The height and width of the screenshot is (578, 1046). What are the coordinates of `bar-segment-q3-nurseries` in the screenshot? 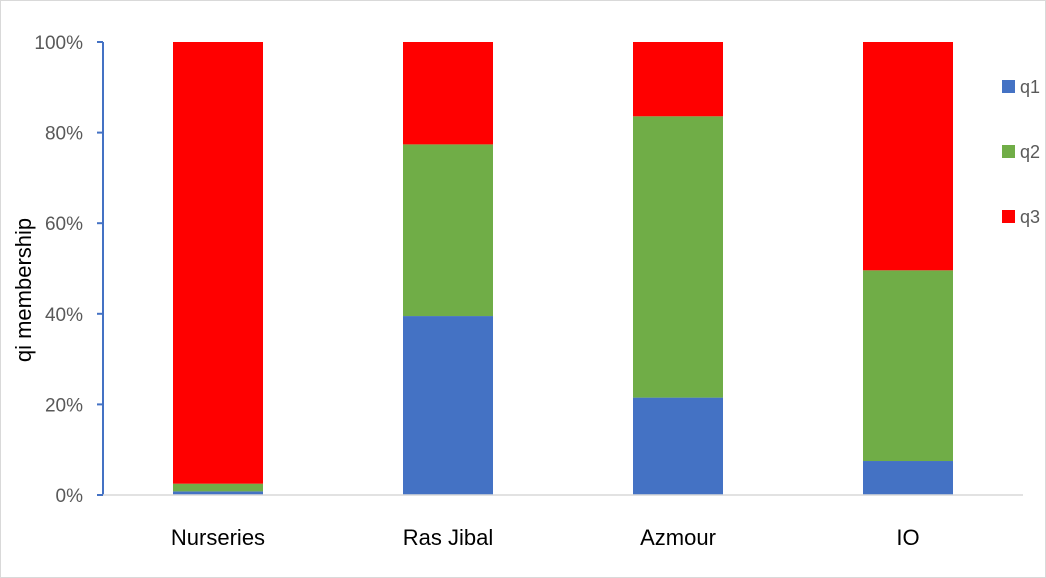 It's located at (218, 263).